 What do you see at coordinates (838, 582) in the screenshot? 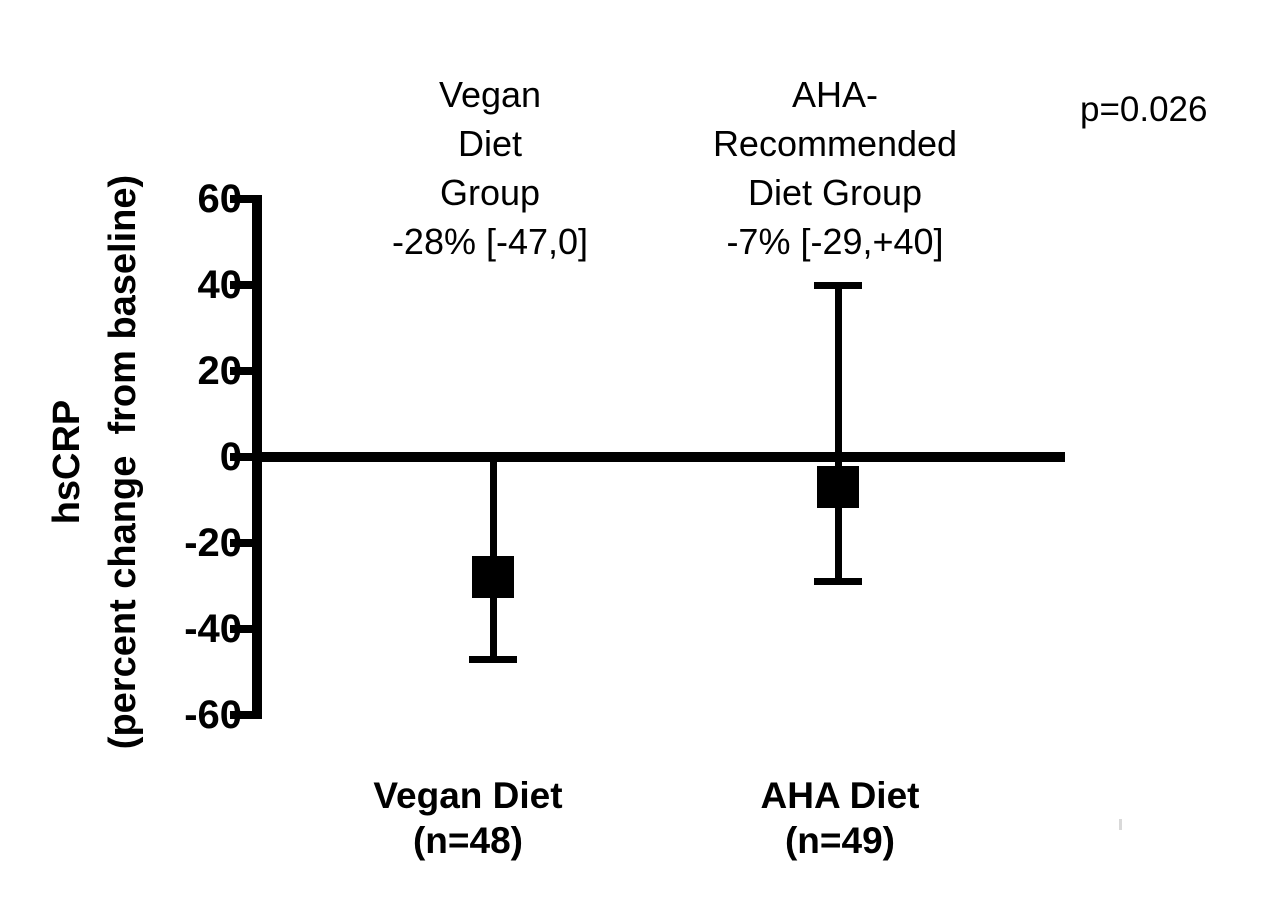
I see `error-bar-cap-bottom-aha` at bounding box center [838, 582].